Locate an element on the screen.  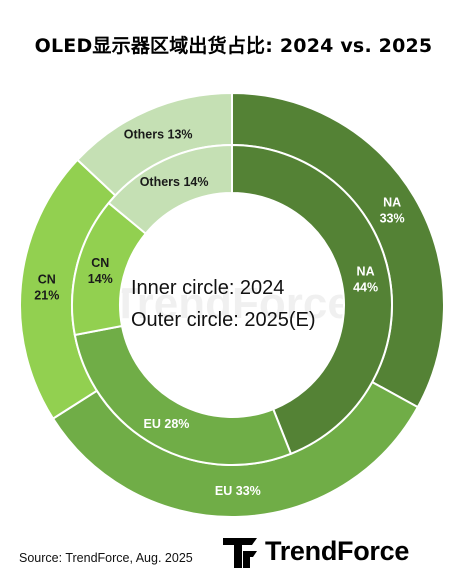
label-2024-na: NA 44% is located at coordinates (365, 280).